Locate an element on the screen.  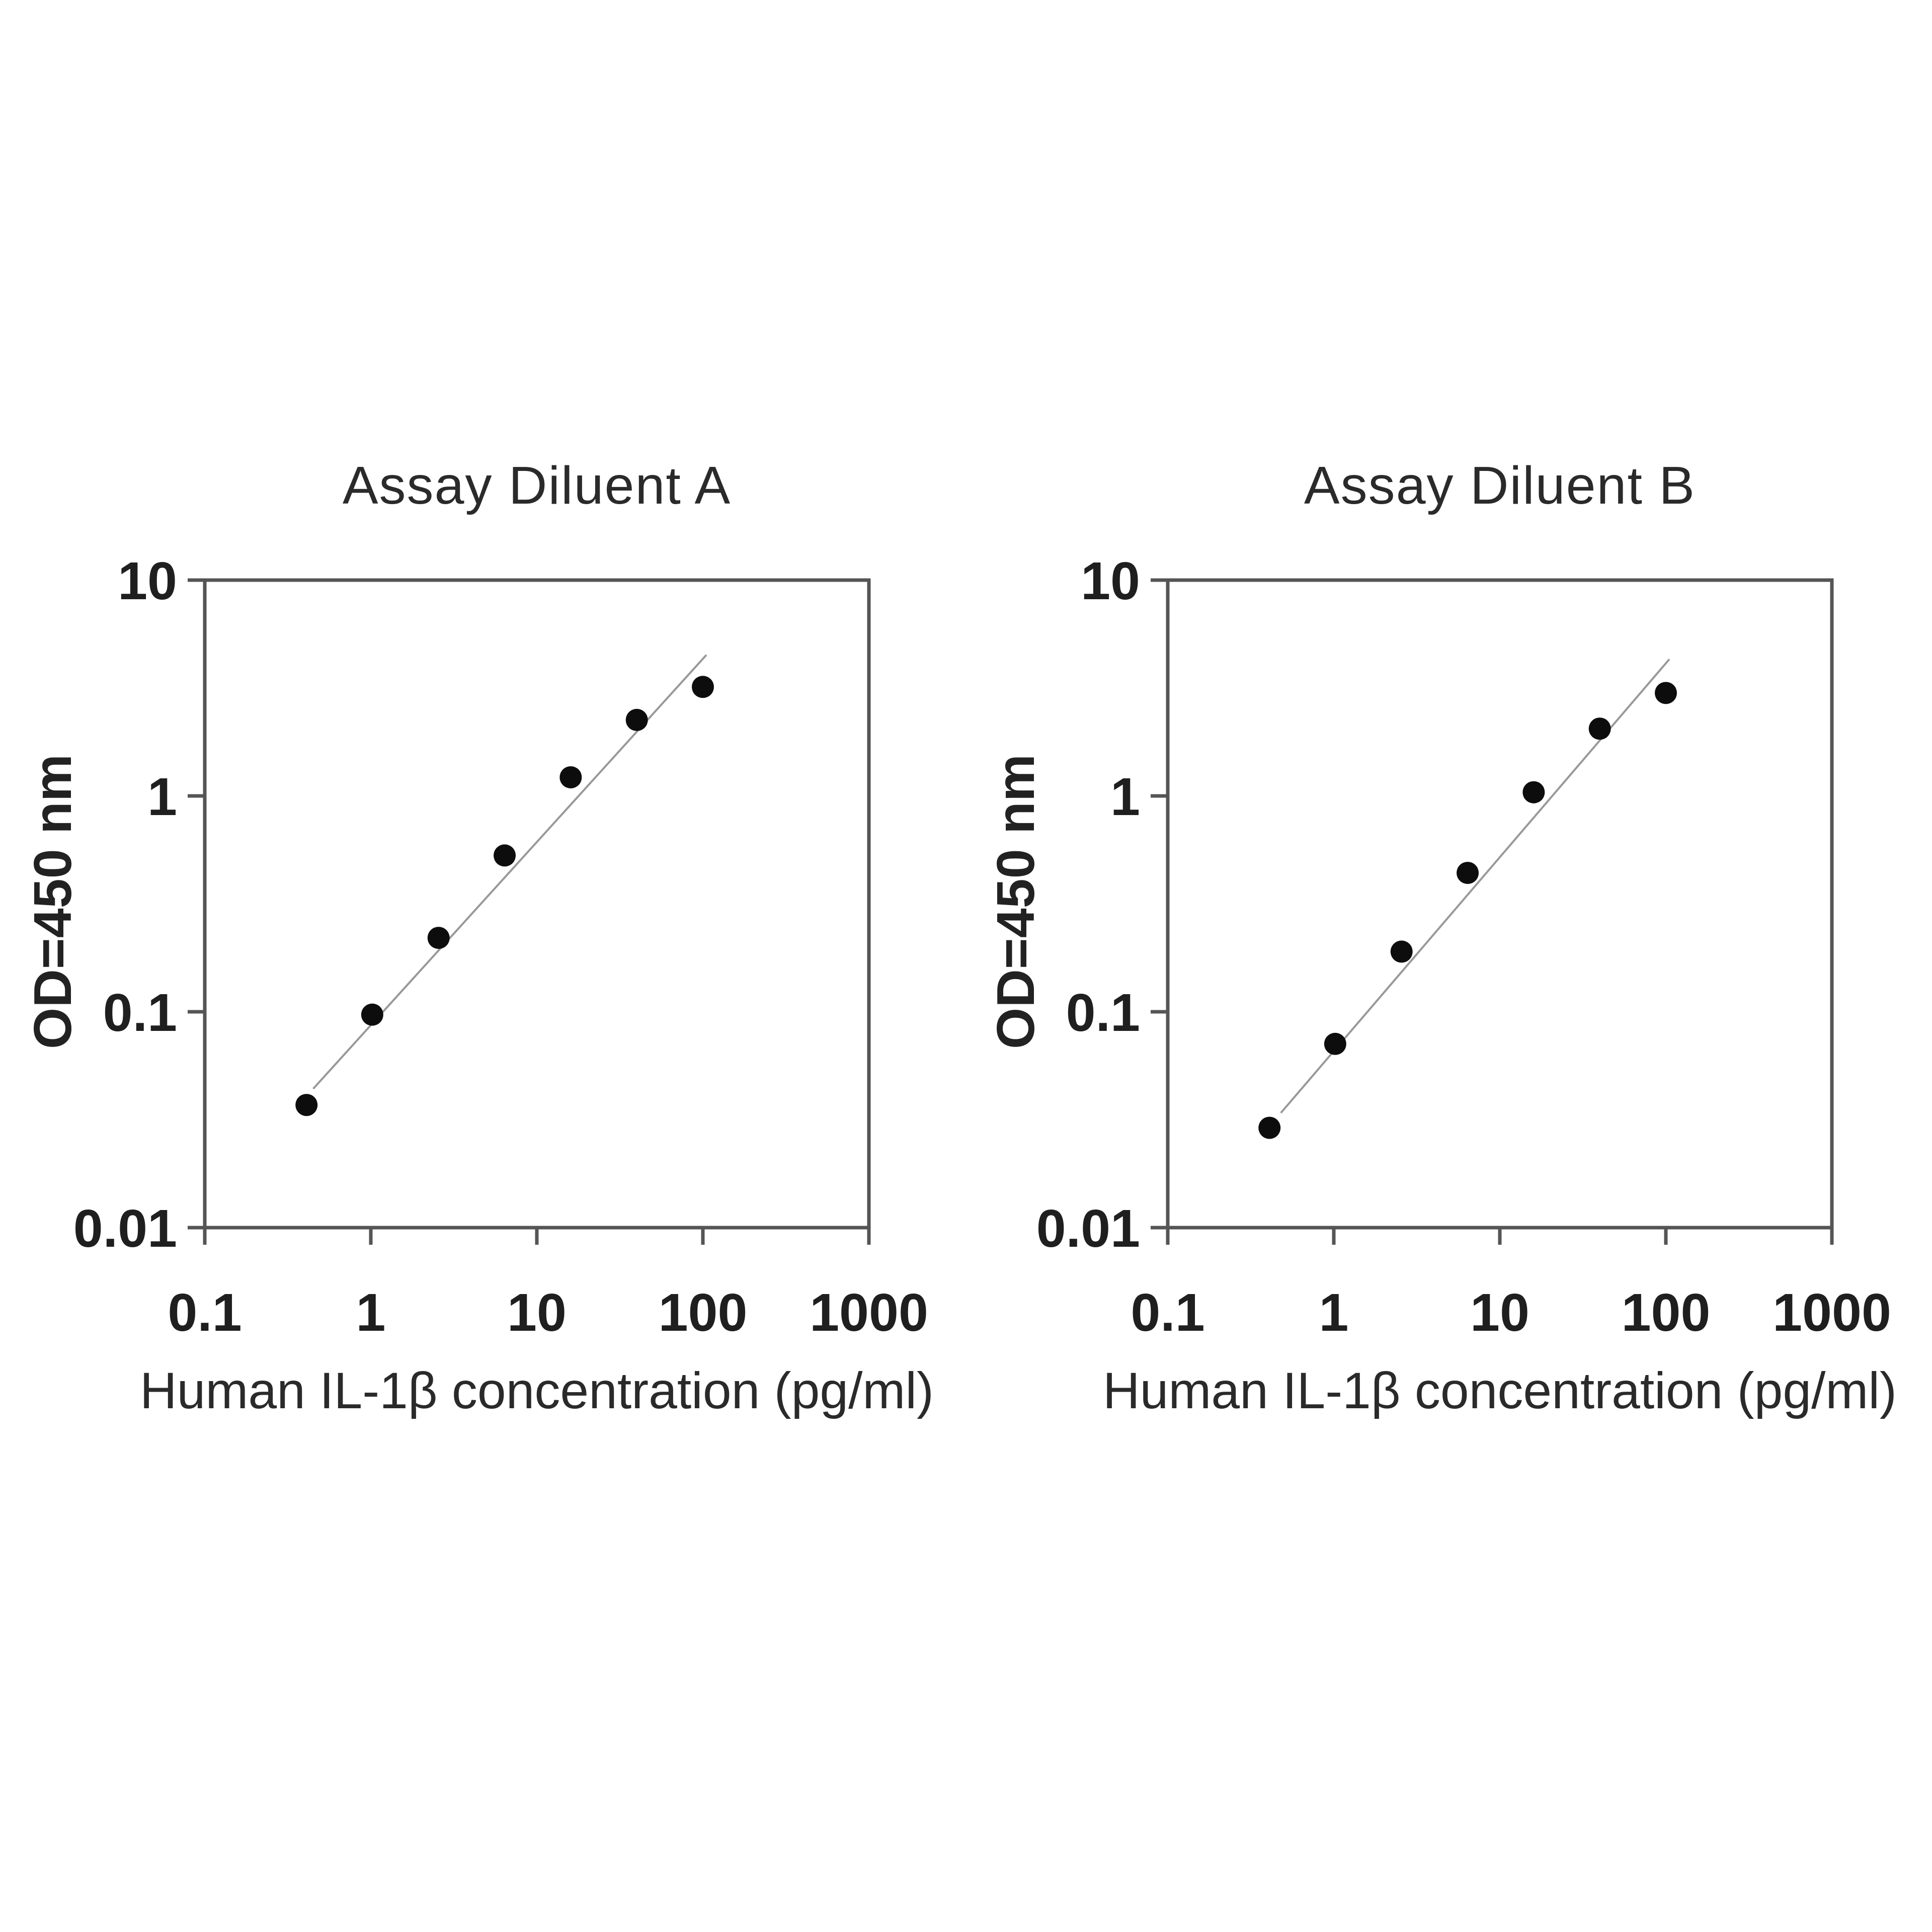
plot-frame is located at coordinates (537, 904).